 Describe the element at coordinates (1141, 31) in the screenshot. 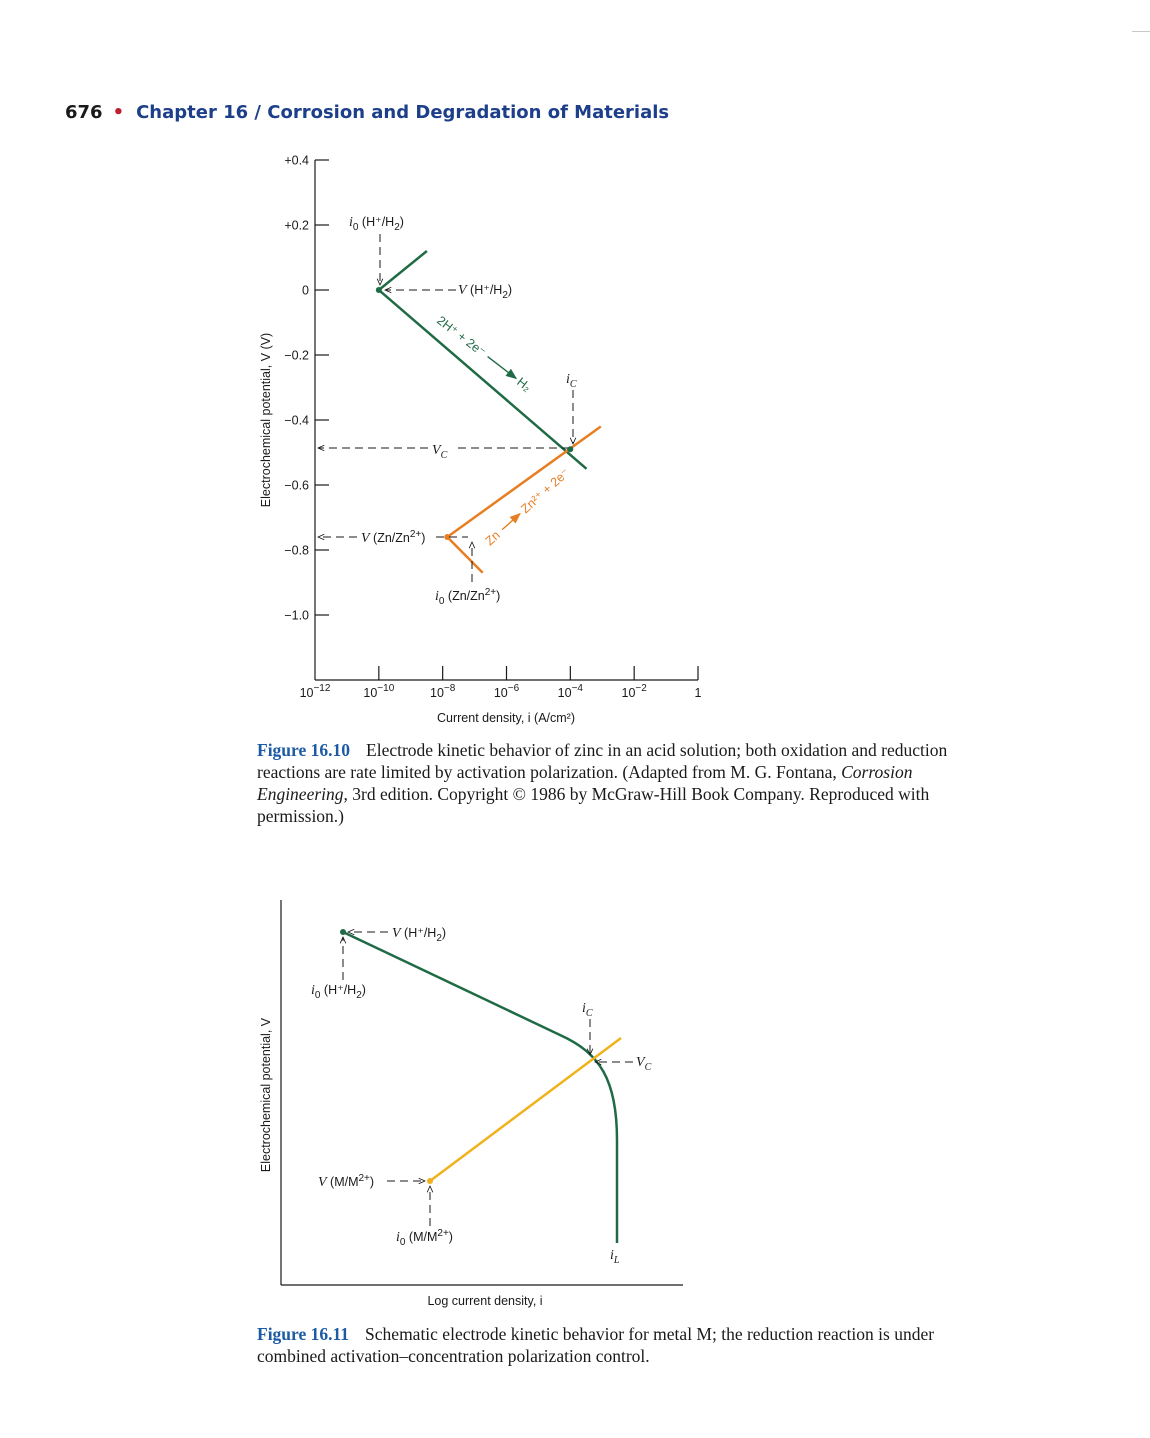

I see `page-corner-mark` at that location.